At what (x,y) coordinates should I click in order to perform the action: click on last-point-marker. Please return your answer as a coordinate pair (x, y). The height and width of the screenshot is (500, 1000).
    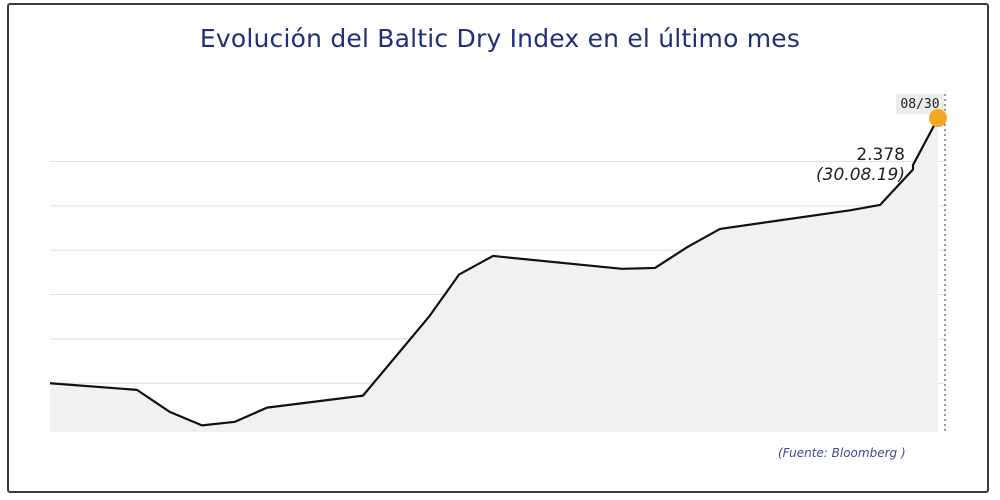
    Looking at the image, I should click on (938, 118).